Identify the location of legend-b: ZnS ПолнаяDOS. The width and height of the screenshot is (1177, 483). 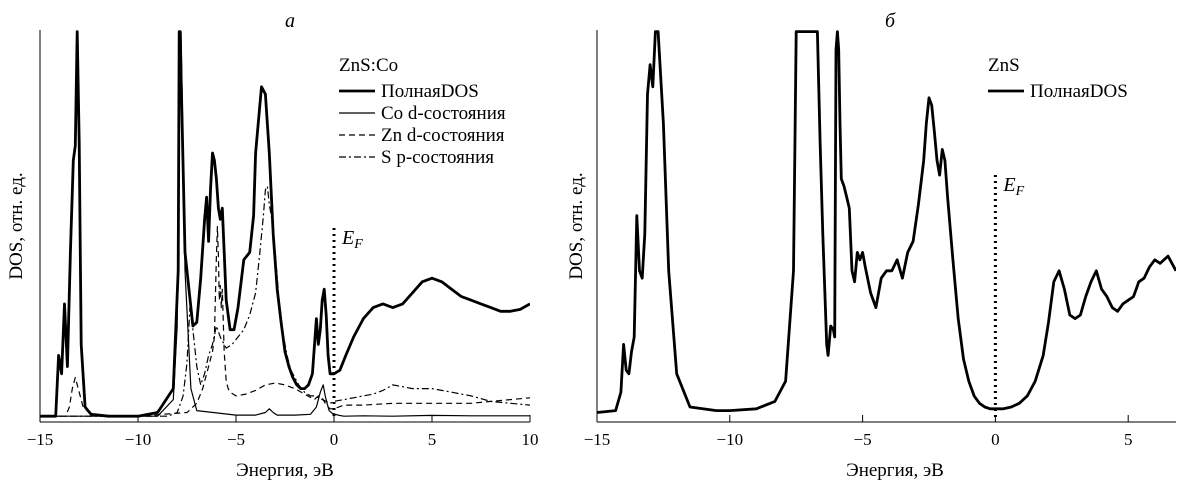
(1058, 78).